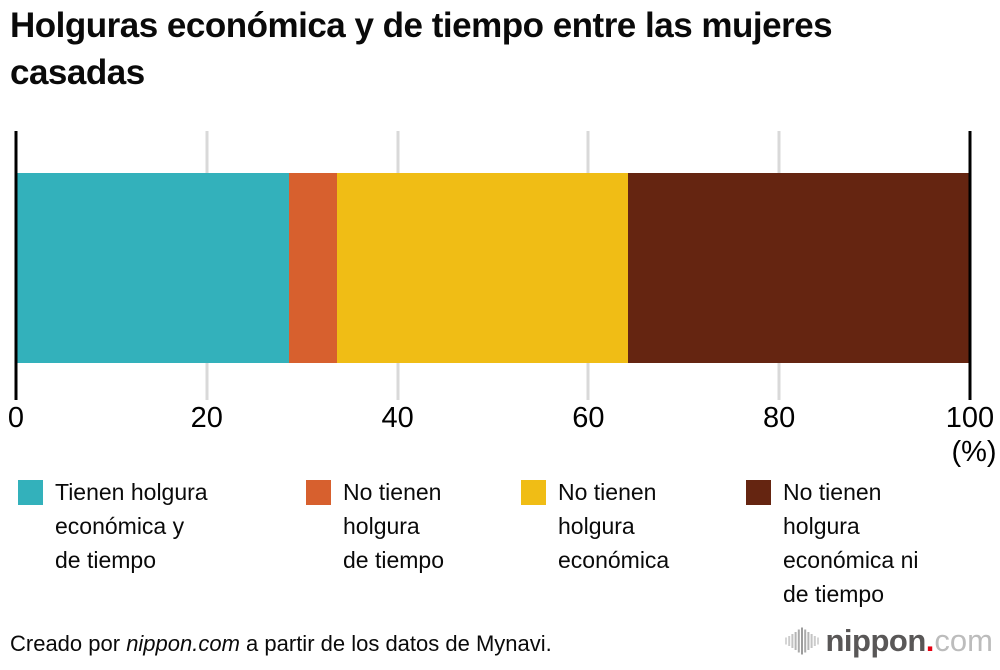 Image resolution: width=1000 pixels, height=670 pixels. Describe the element at coordinates (395, 643) in the screenshot. I see `attribution-suffix: a partir de los datos de Mynavi.` at that location.